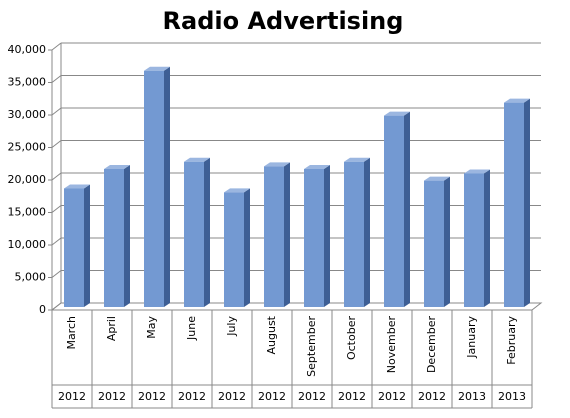 Image resolution: width=570 pixels, height=418 pixels. What do you see at coordinates (351, 338) in the screenshot?
I see `x-tick-label: October` at bounding box center [351, 338].